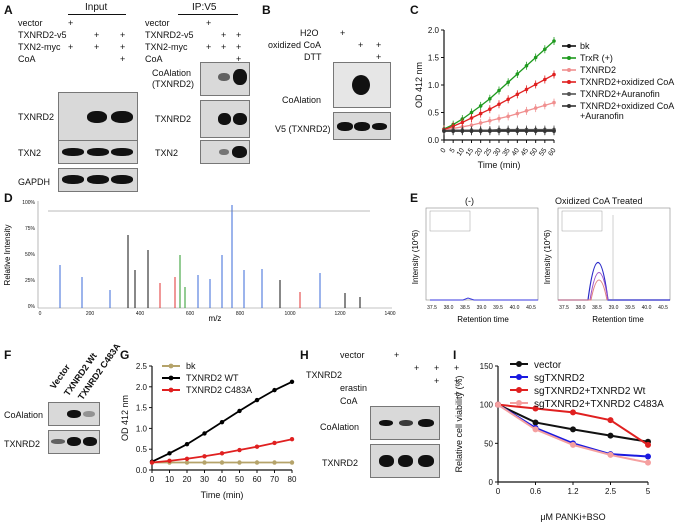 This screenshot has height=528, width=680. I want to click on x-tick-label: 40, so click(222, 479).